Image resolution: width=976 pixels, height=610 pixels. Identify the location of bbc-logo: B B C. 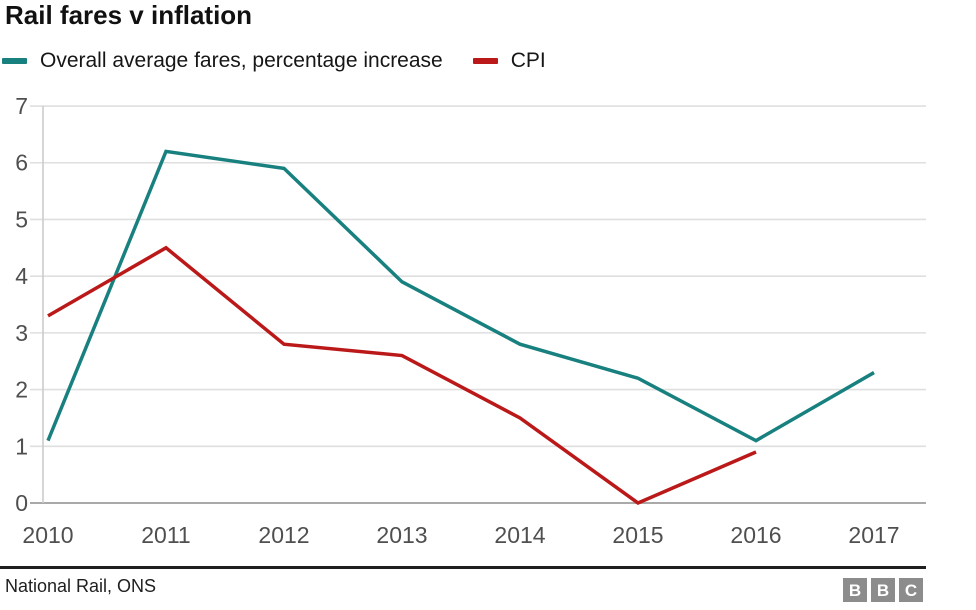
(883, 590).